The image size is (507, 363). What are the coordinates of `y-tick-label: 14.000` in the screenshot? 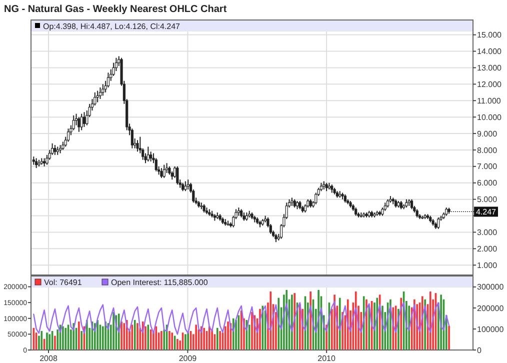 It's located at (489, 51).